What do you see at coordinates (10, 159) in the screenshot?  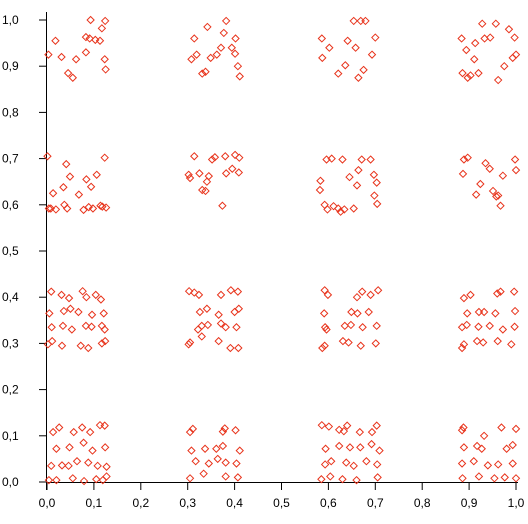 I see `y-tick-label: 0,7` at bounding box center [10, 159].